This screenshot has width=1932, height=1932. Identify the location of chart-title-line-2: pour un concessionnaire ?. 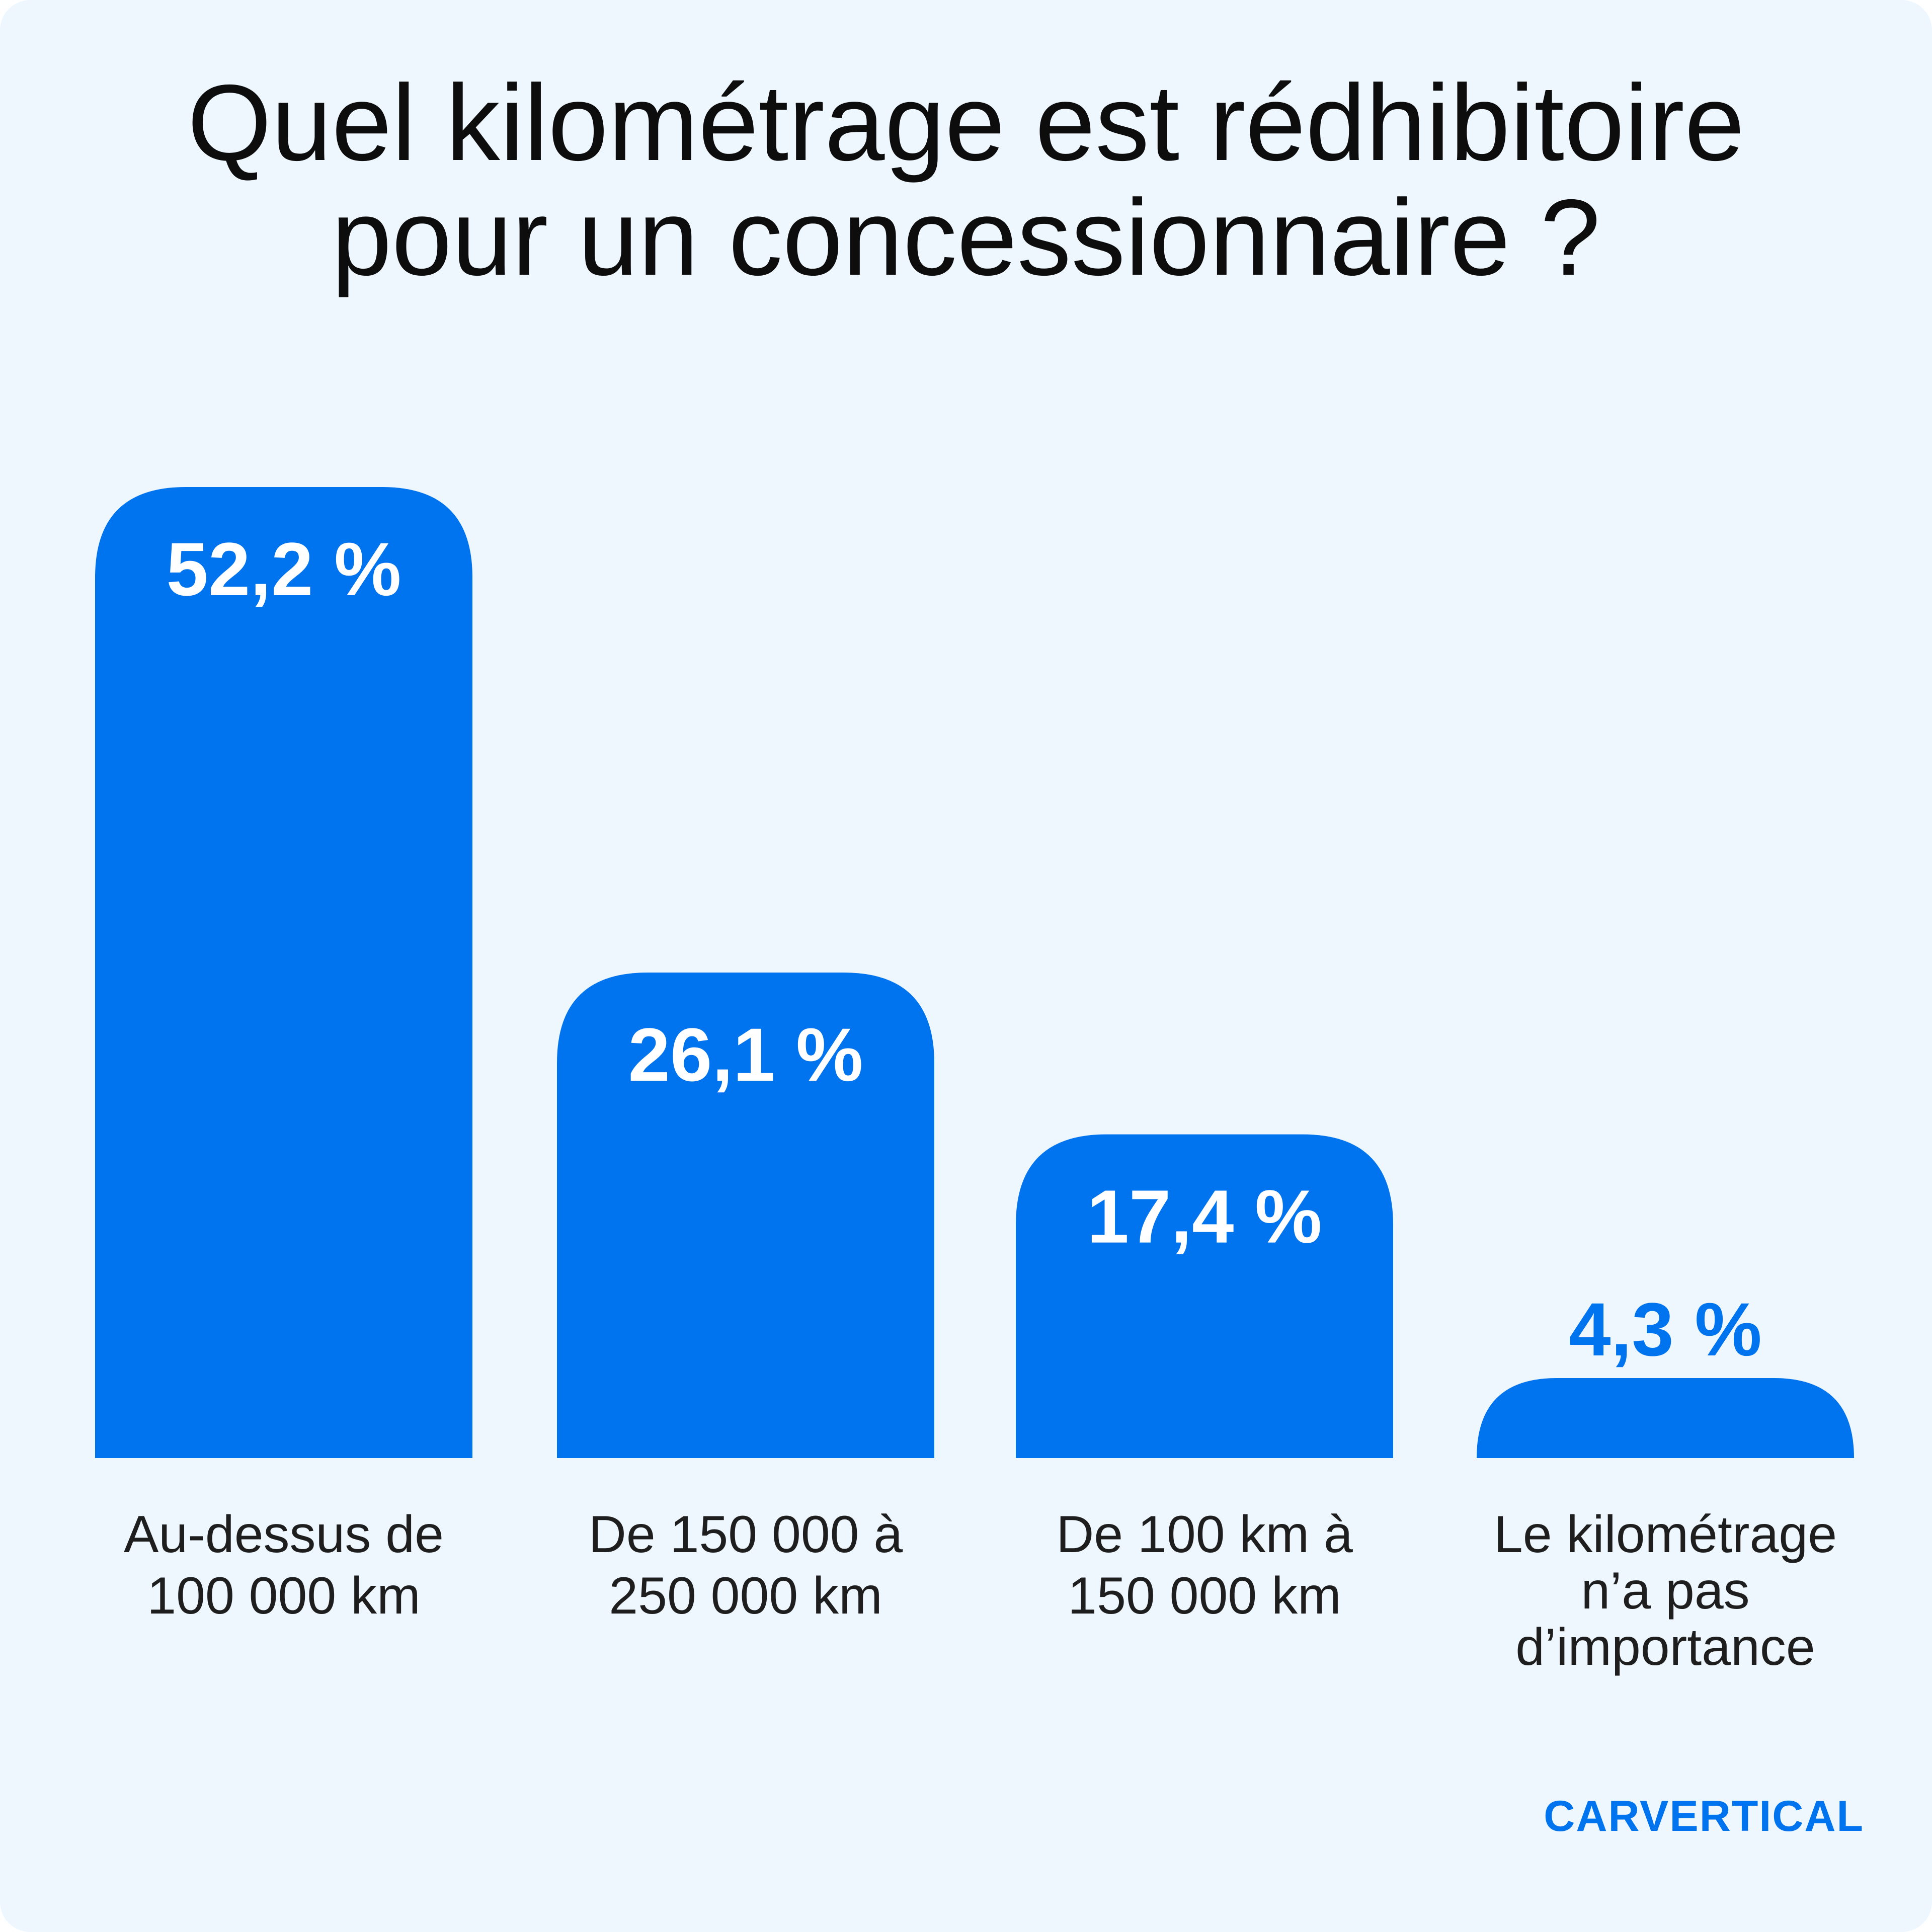
(966, 238).